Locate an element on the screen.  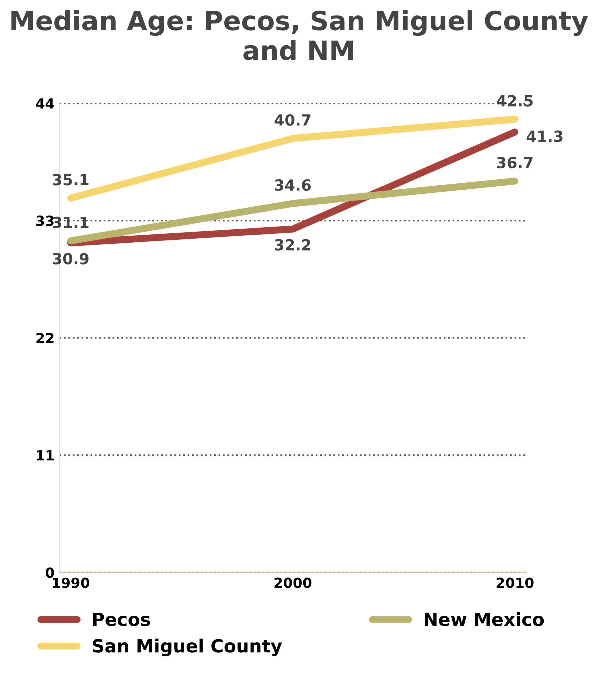
x-tick-label: 2000 is located at coordinates (293, 583).